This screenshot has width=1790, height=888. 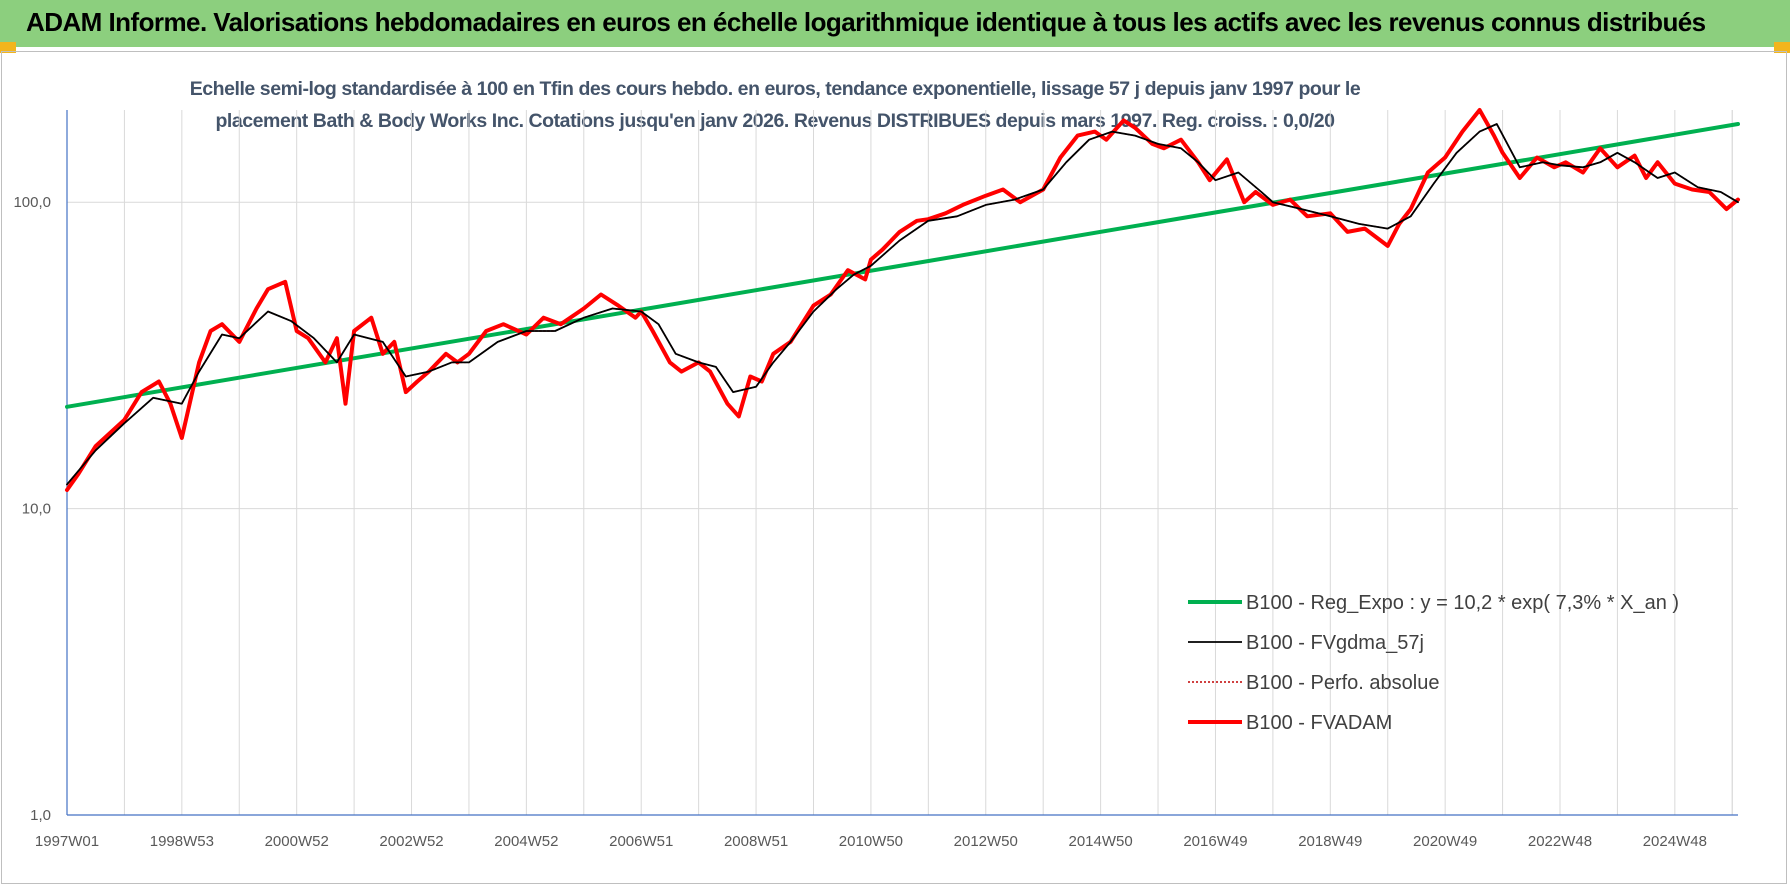 What do you see at coordinates (182, 841) in the screenshot?
I see `x-tick-label: 1998W53` at bounding box center [182, 841].